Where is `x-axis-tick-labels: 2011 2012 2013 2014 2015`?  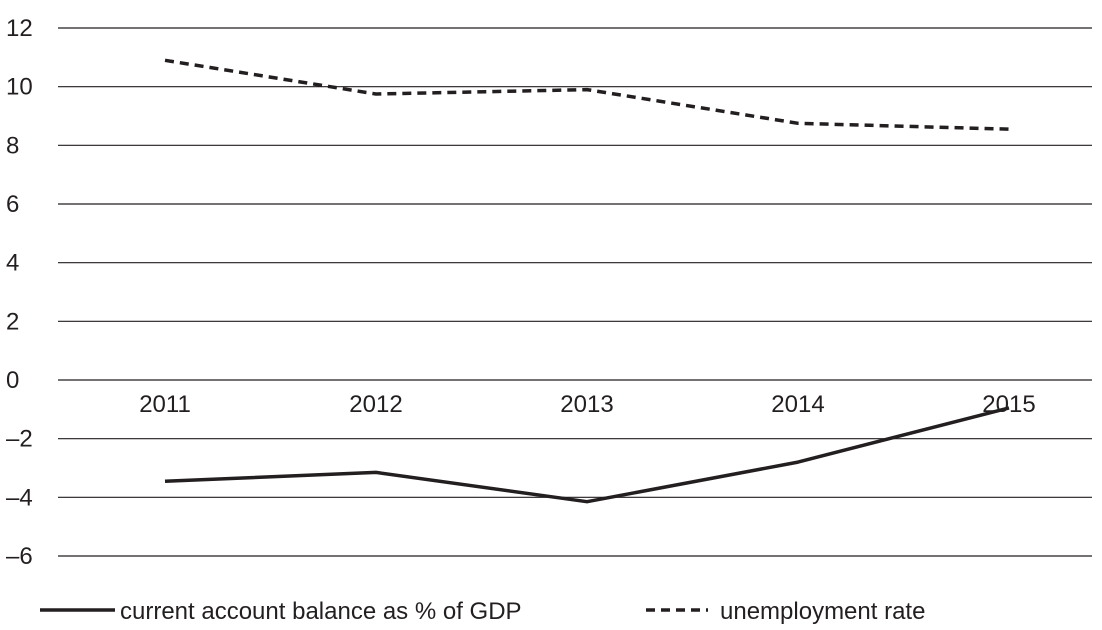 x-axis-tick-labels: 2011 2012 2013 2014 2015 is located at coordinates (587, 404).